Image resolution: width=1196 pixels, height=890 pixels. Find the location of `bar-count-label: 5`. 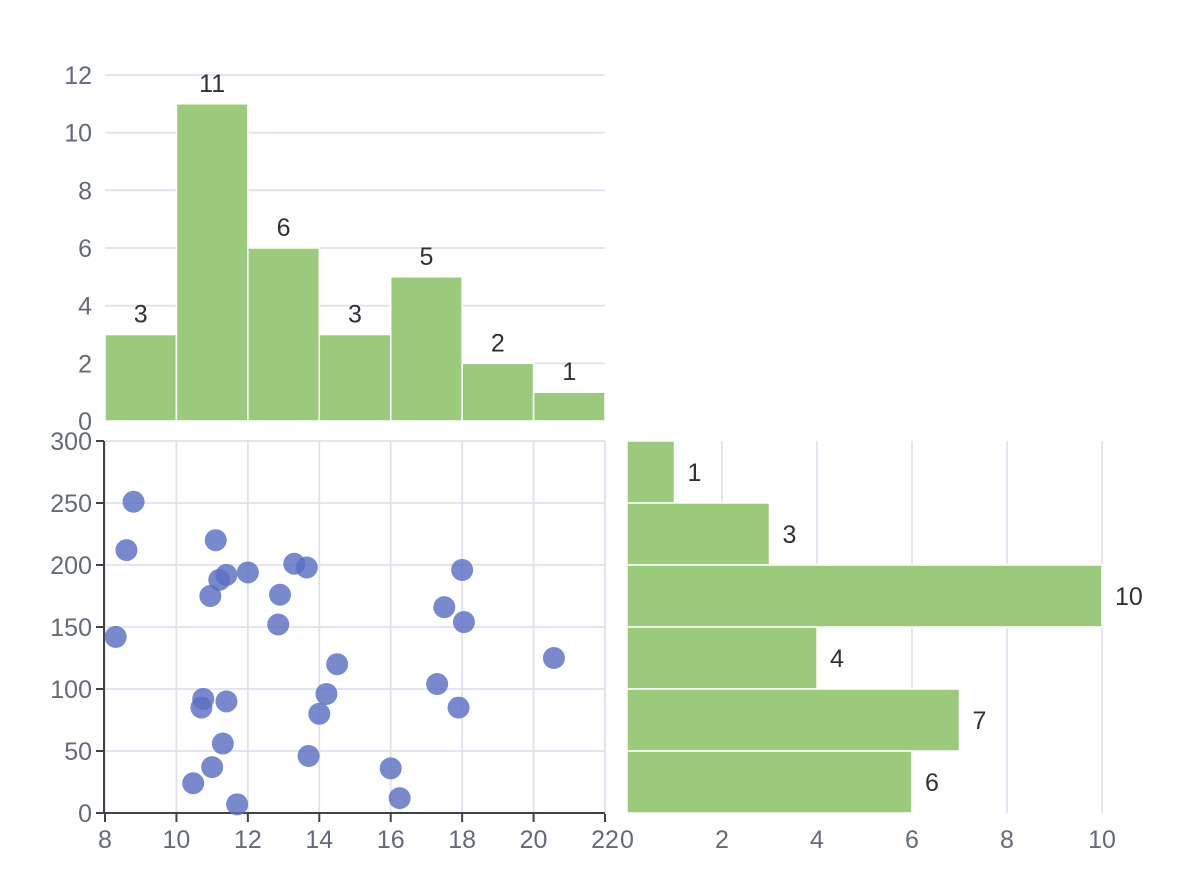

bar-count-label: 5 is located at coordinates (426, 257).